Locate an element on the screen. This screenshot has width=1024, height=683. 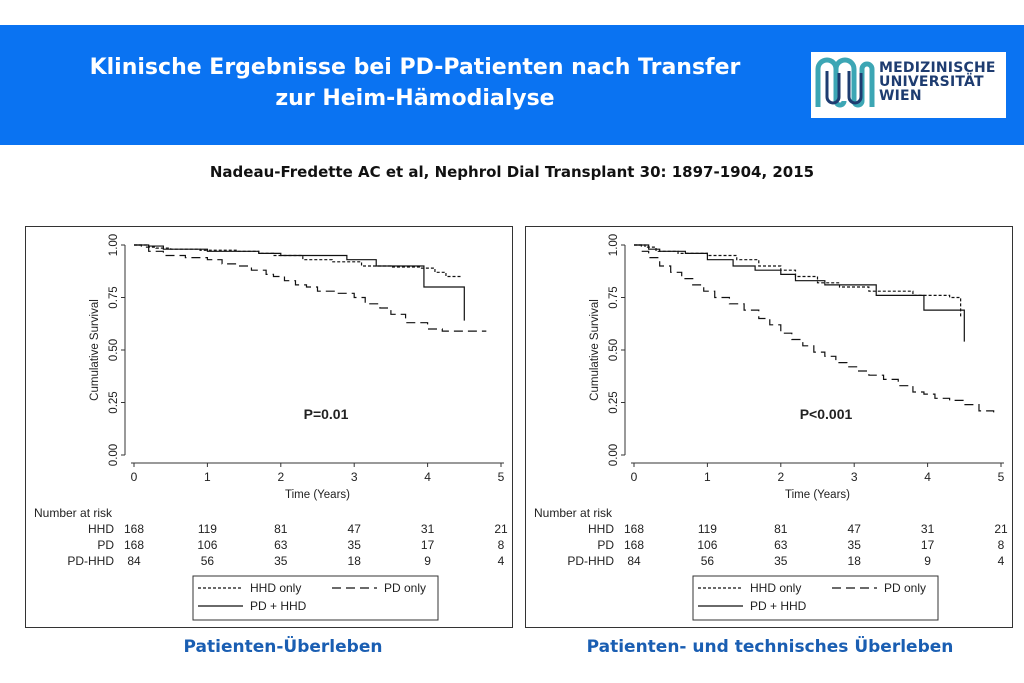
legend-label: HHD only is located at coordinates (275, 588).